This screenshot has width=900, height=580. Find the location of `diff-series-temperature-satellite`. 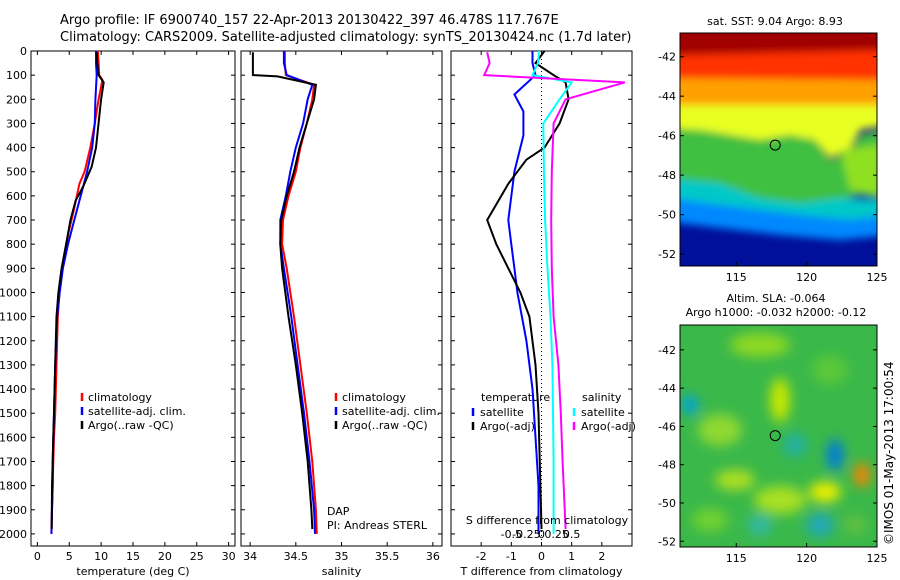

diff-series-temperature-satellite is located at coordinates (523, 292).